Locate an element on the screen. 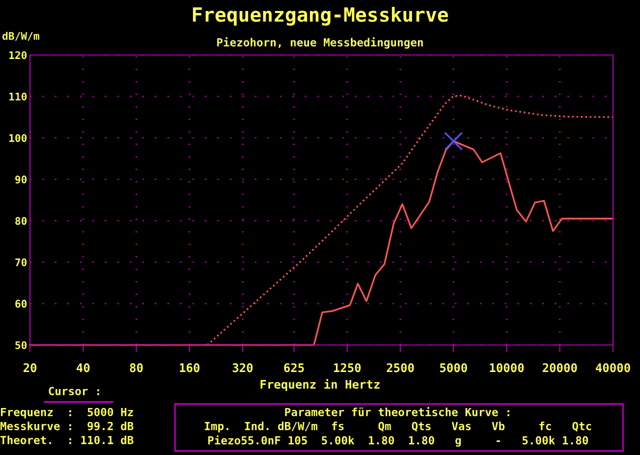  text: Theoret. : 110.1 dB is located at coordinates (67, 440).